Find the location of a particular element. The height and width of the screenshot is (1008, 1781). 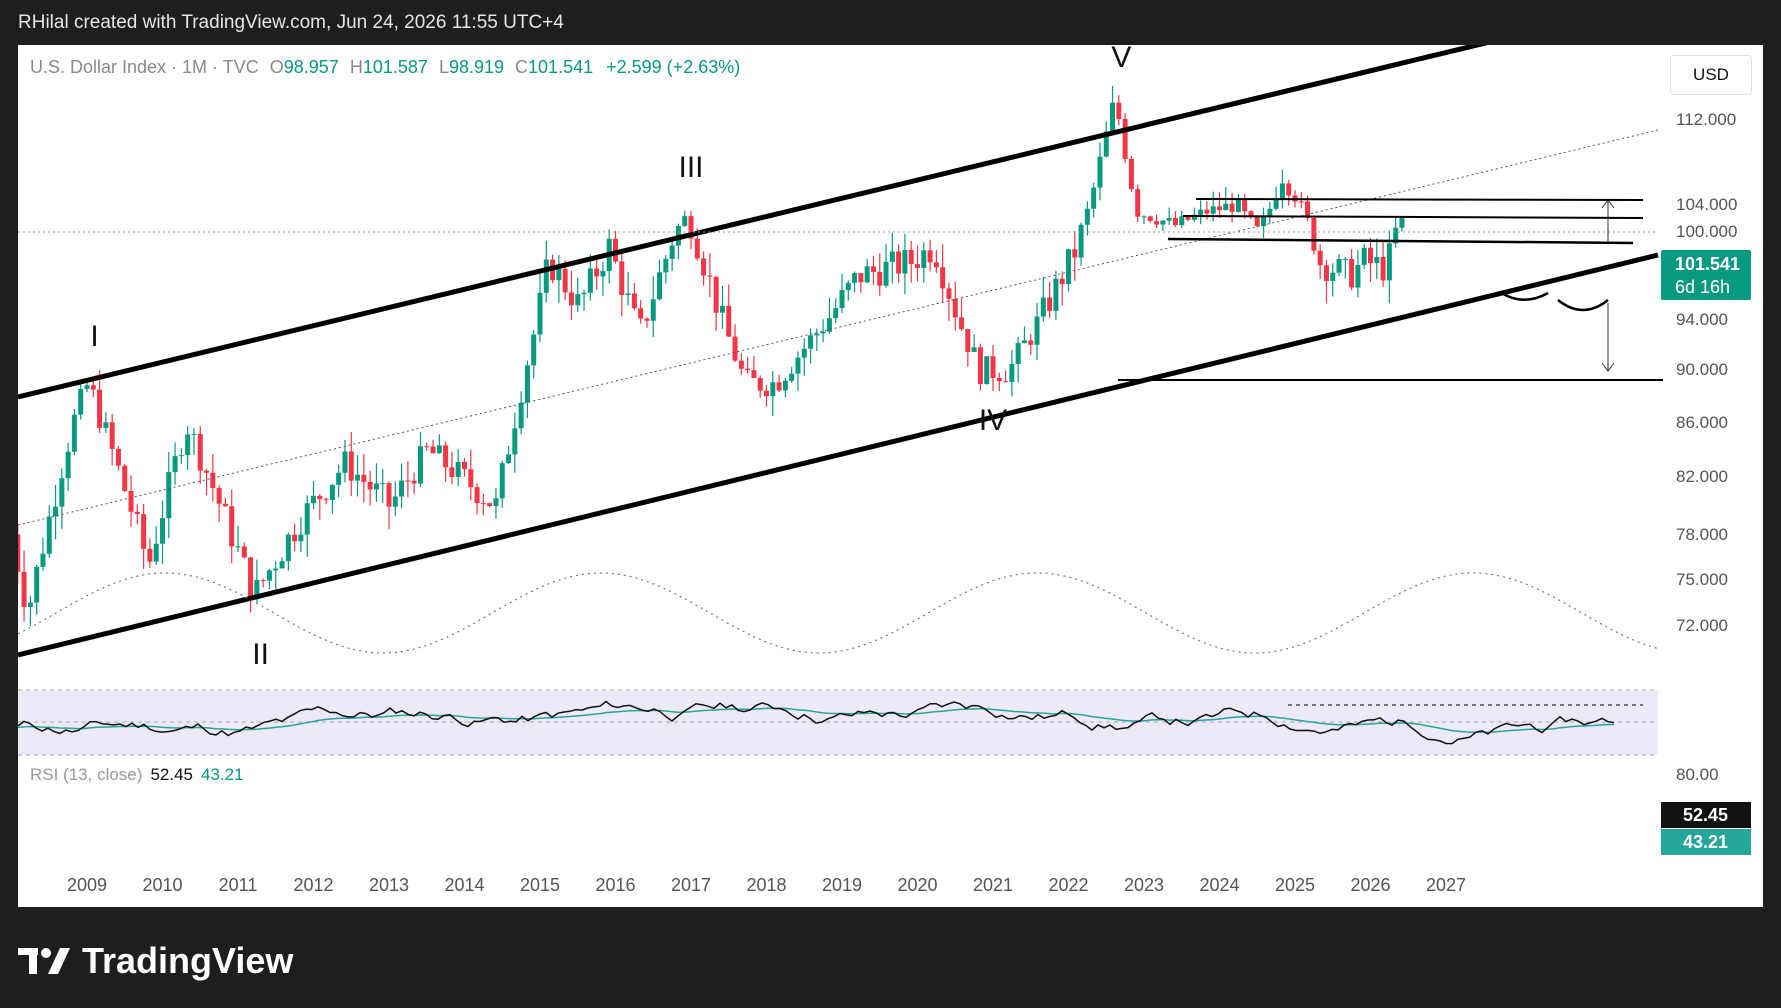

rsi-value-tag: 52.45 is located at coordinates (1706, 815).